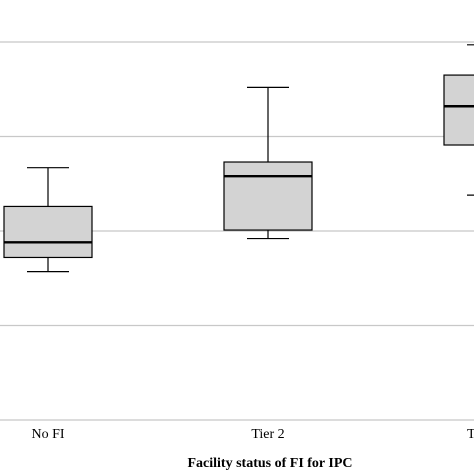 The height and width of the screenshot is (474, 474). Describe the element at coordinates (47, 434) in the screenshot. I see `x-tick-label: No FI` at that location.